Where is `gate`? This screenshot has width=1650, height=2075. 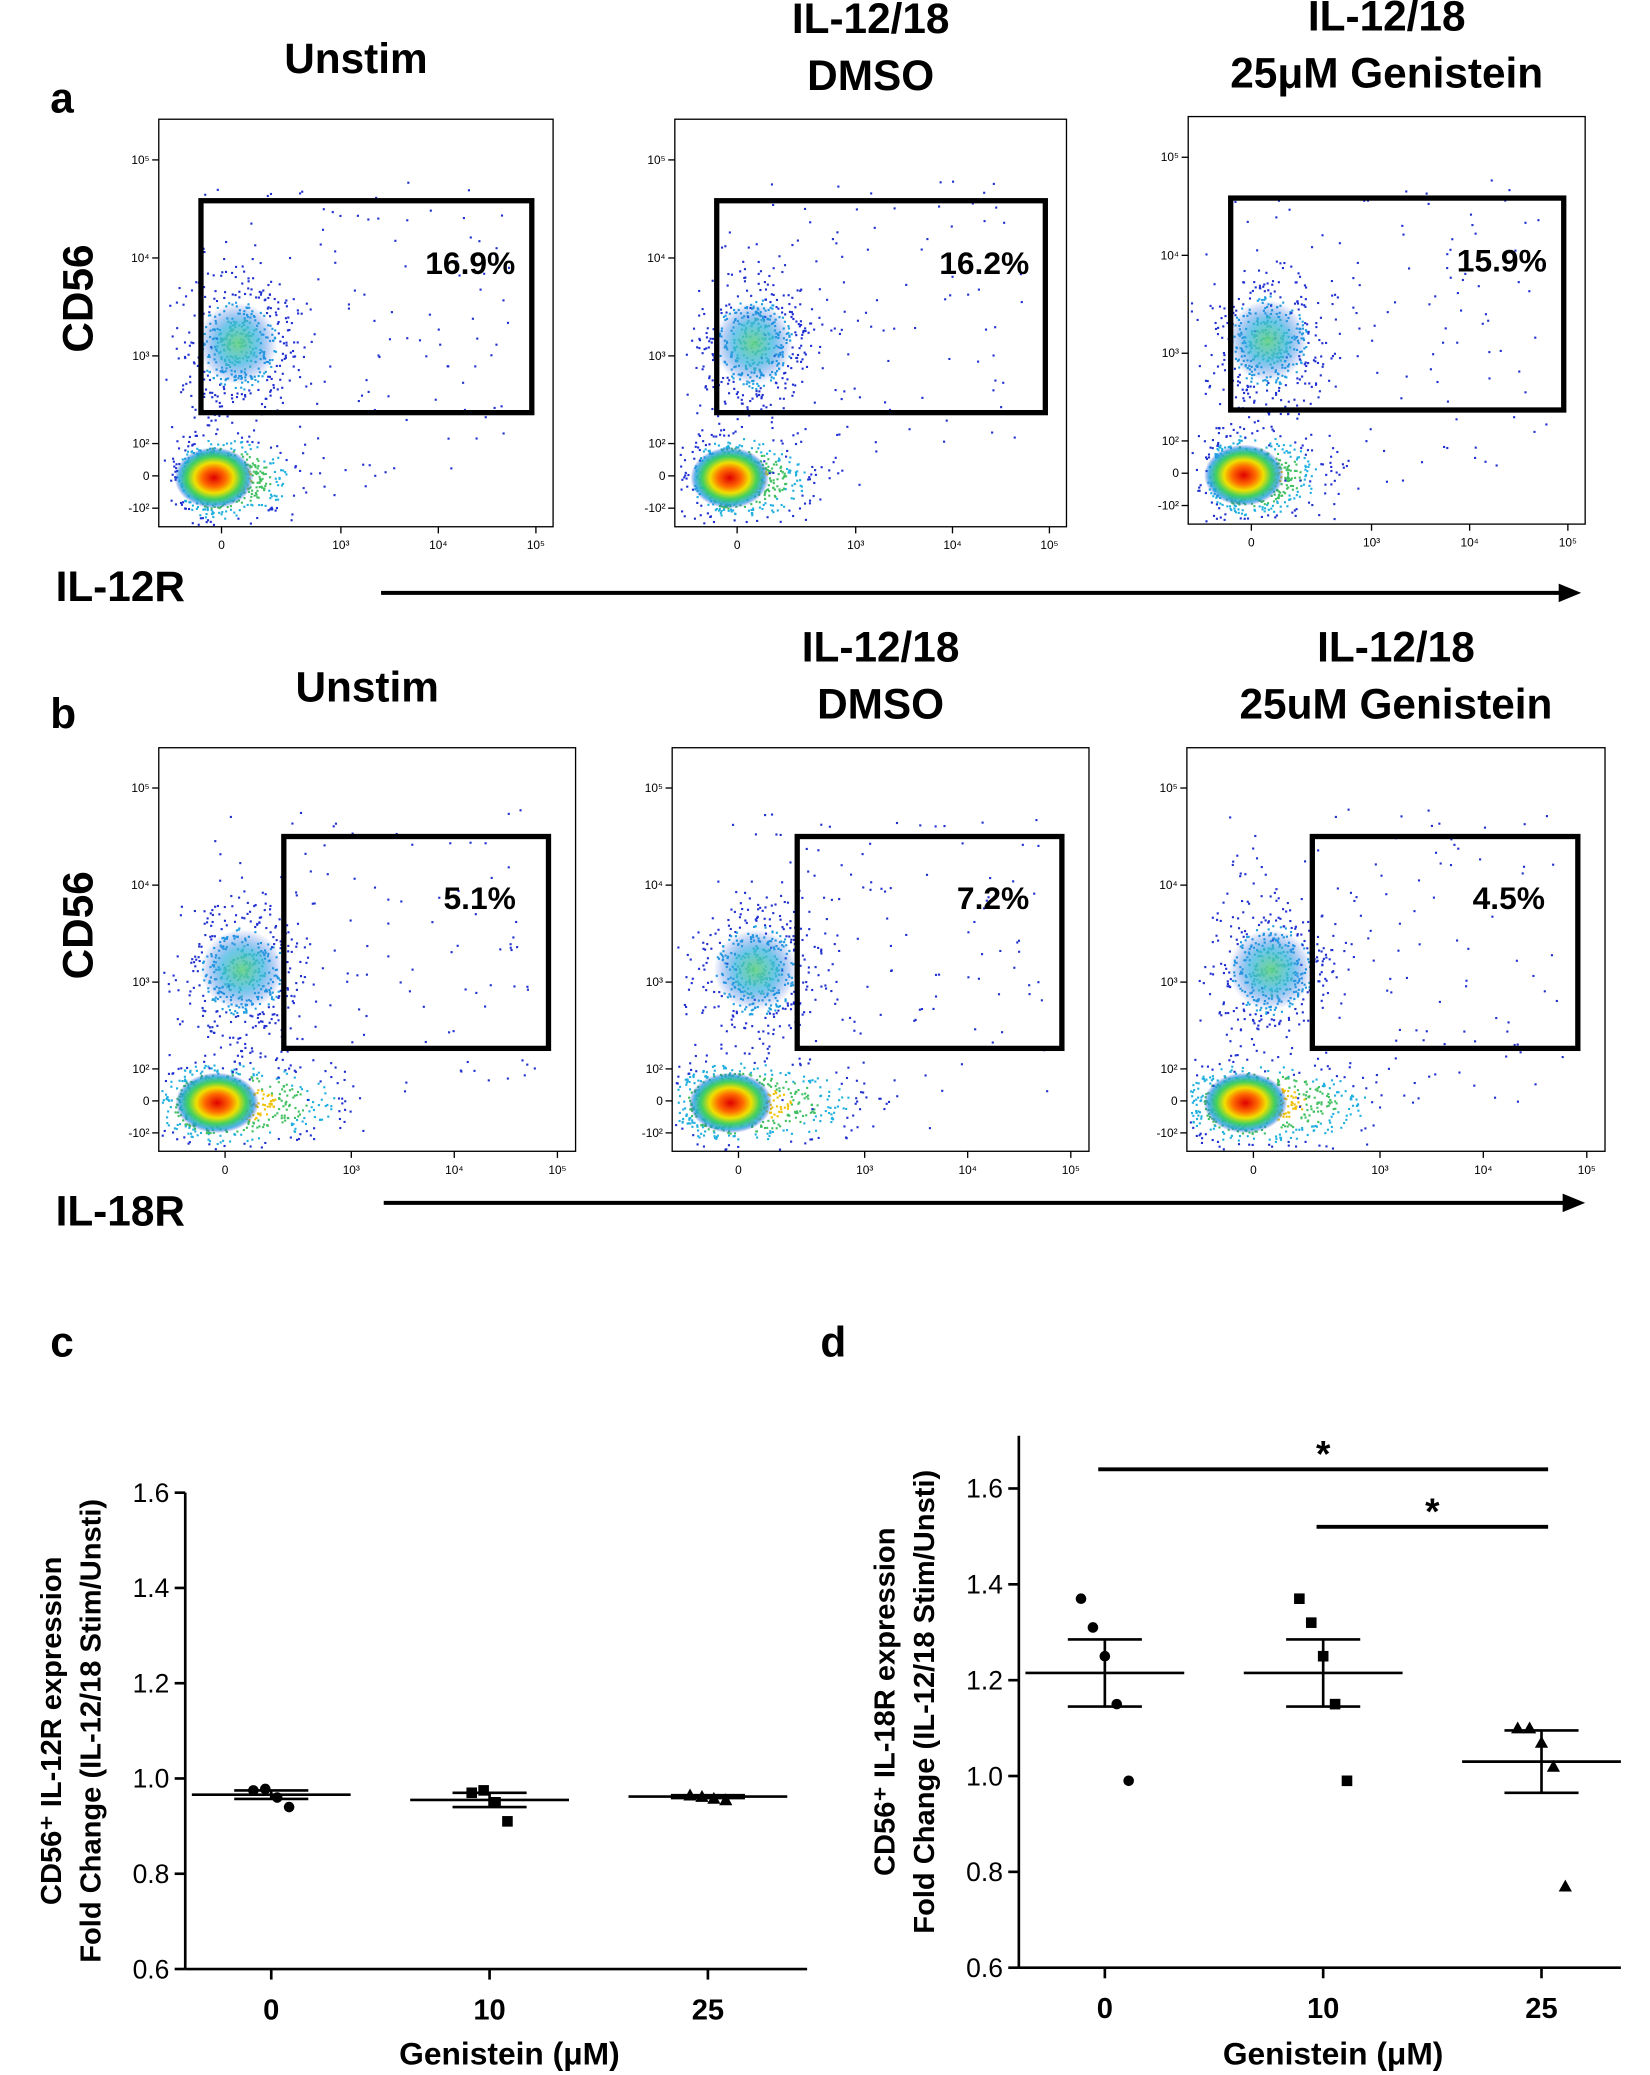
gate is located at coordinates (881, 307).